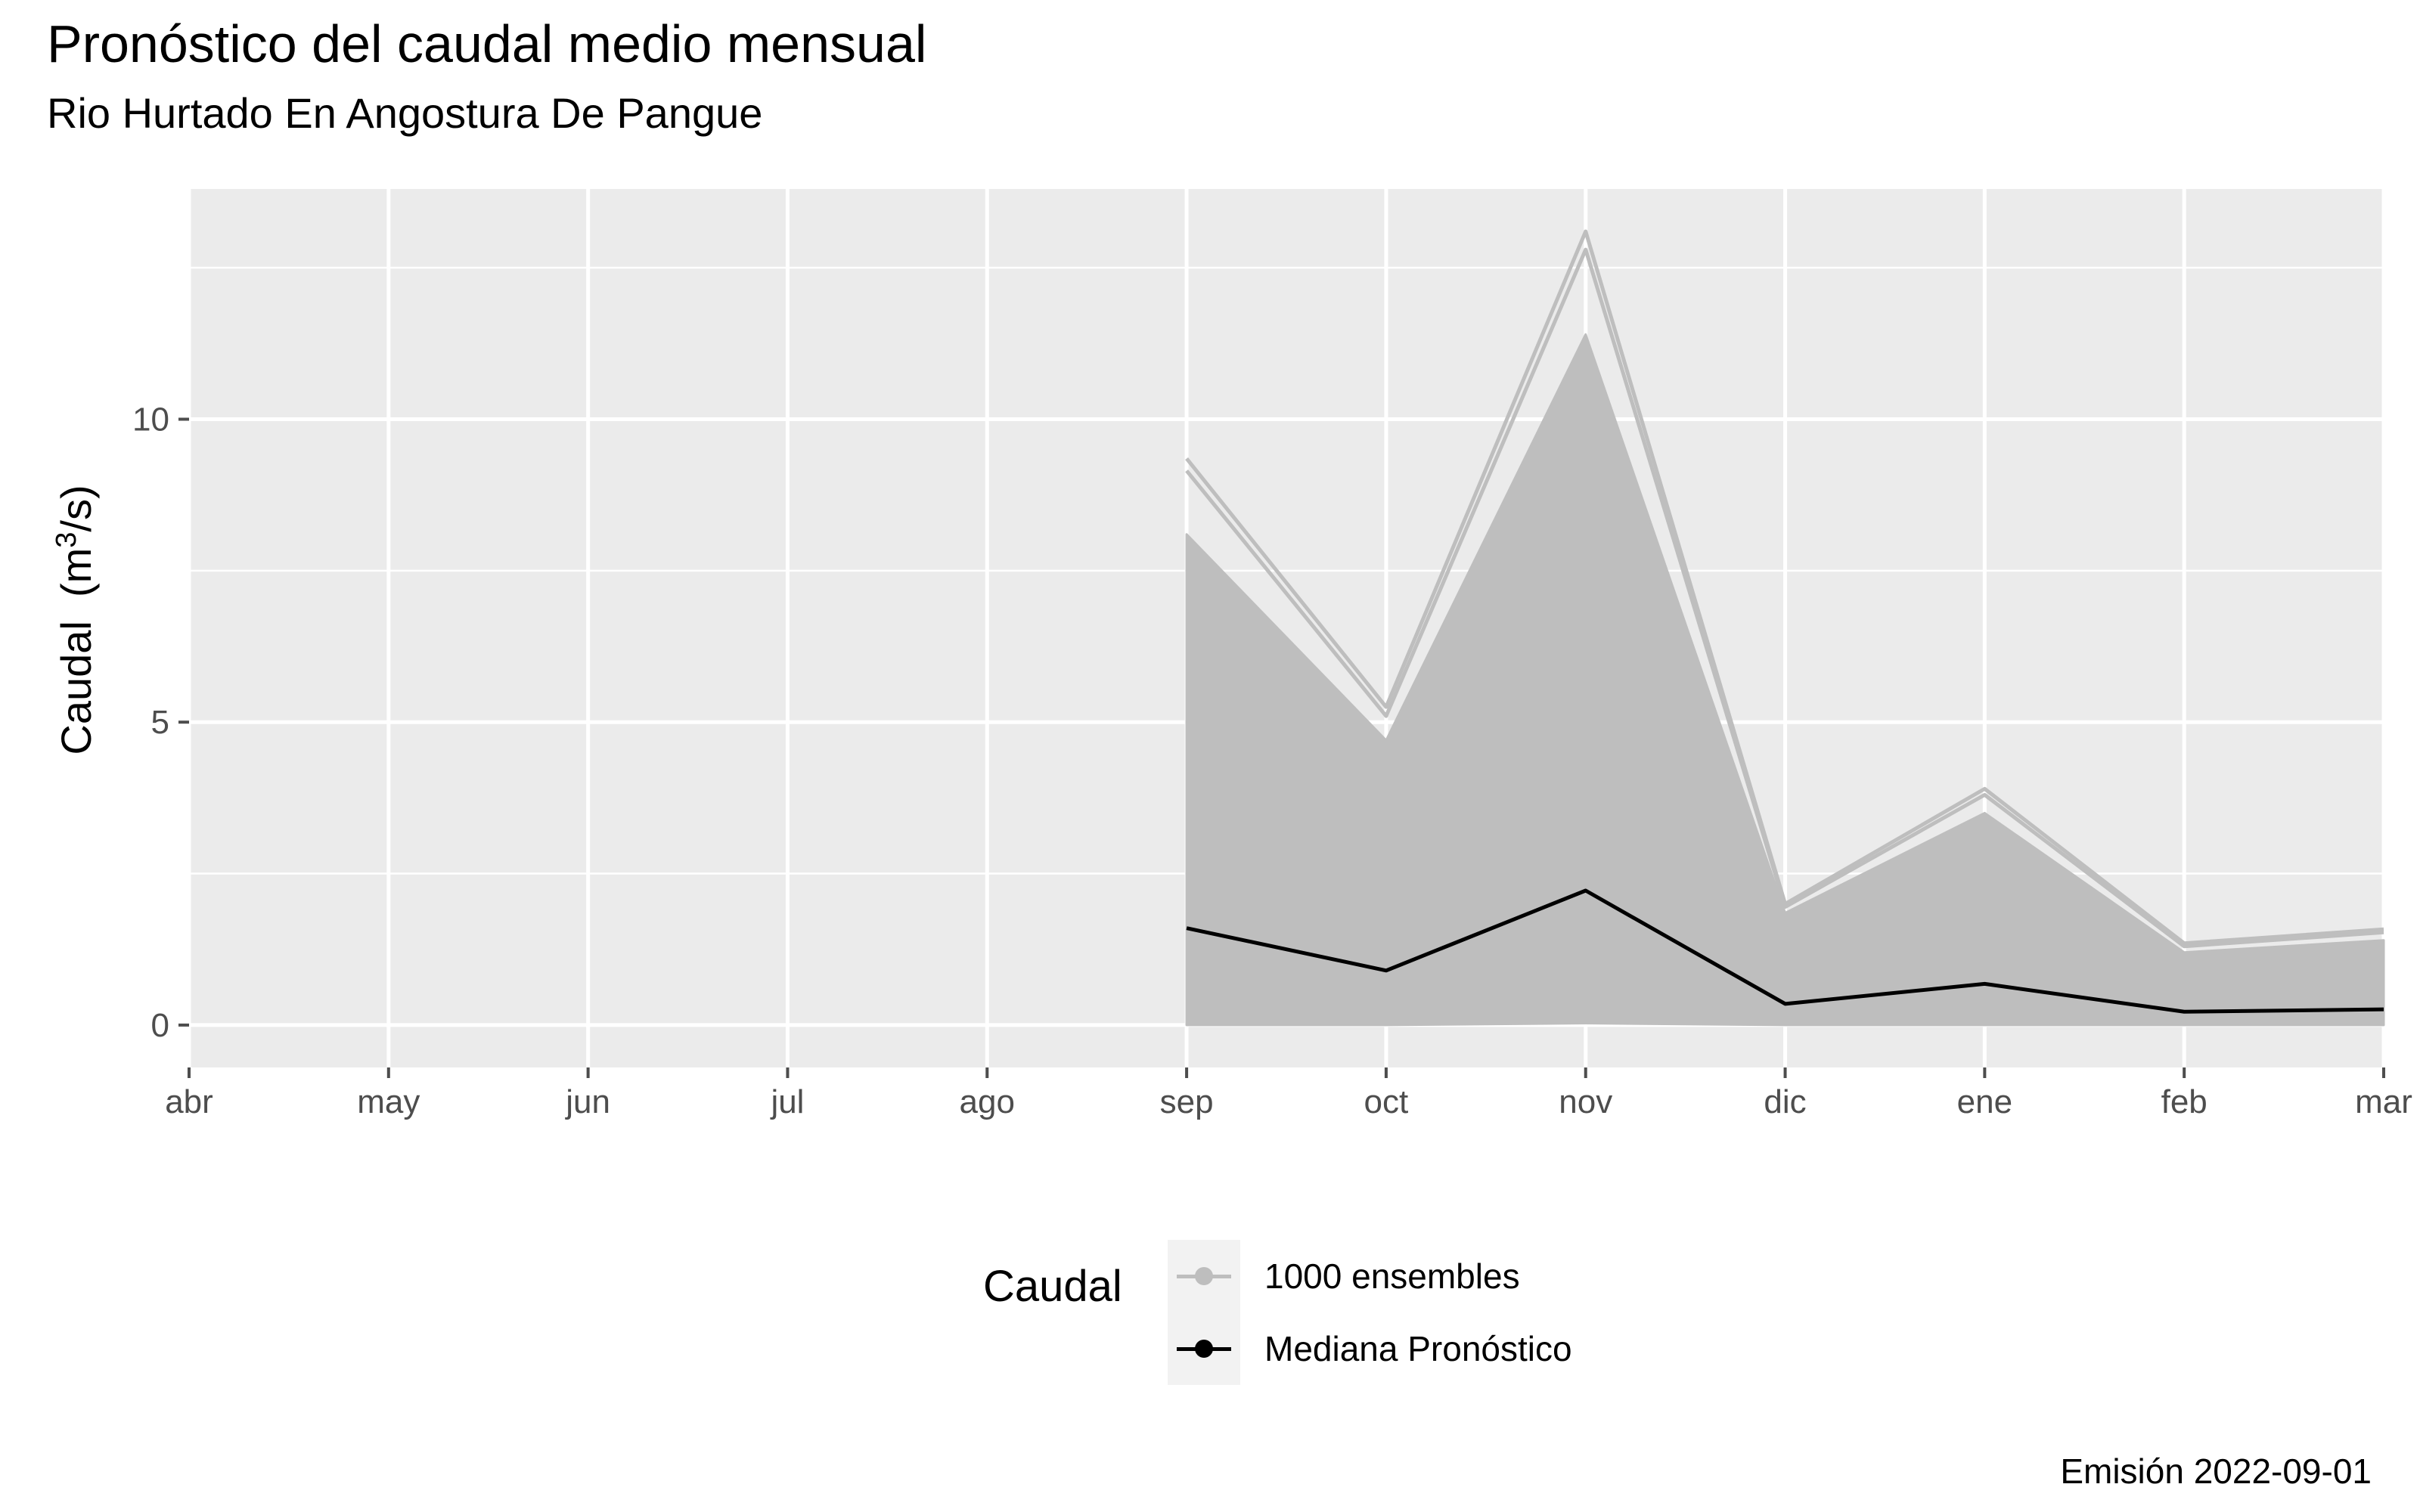 Image resolution: width=2420 pixels, height=1512 pixels. I want to click on x-tick-label: ago, so click(987, 1101).